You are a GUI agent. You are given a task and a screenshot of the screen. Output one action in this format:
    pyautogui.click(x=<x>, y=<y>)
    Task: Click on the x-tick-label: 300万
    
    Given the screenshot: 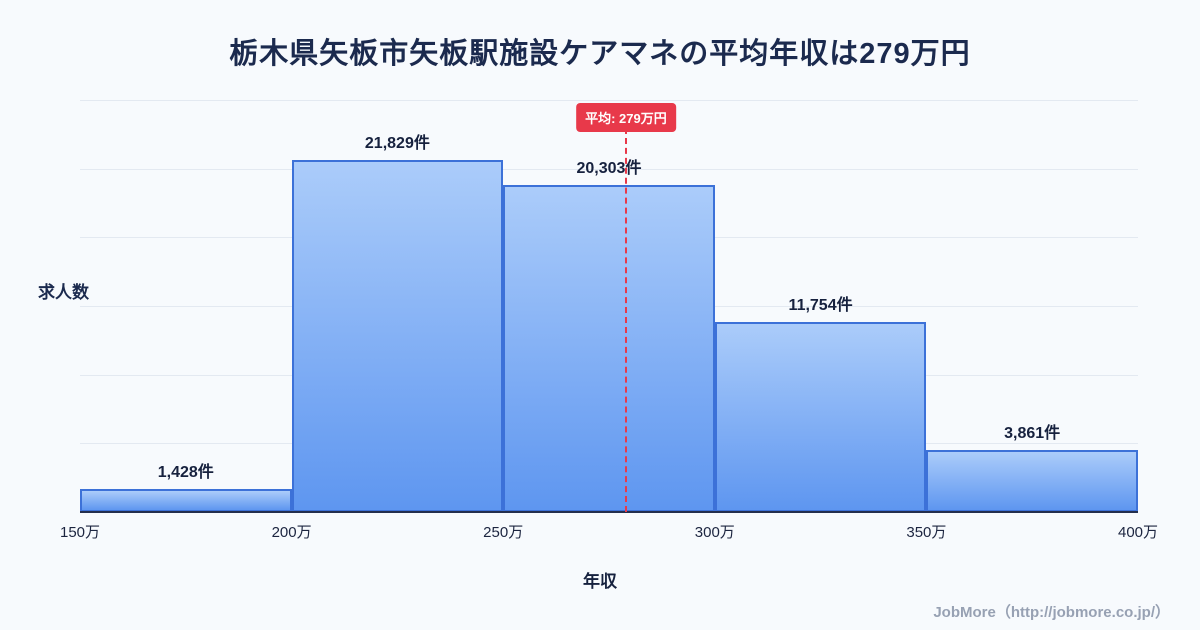 What is the action you would take?
    pyautogui.click(x=714, y=532)
    